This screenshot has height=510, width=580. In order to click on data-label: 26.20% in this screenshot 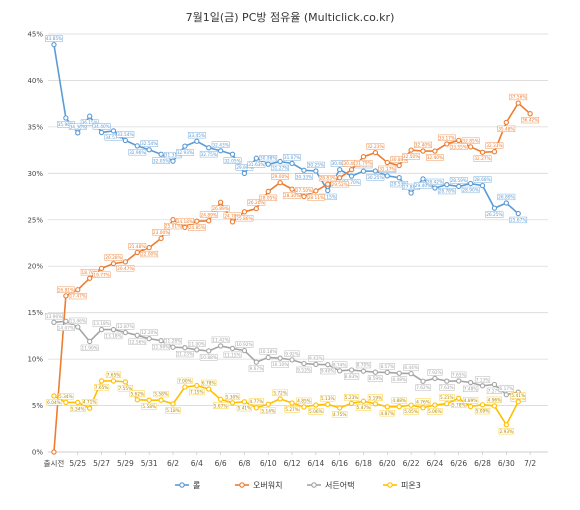, I will do `click(256, 203)`.